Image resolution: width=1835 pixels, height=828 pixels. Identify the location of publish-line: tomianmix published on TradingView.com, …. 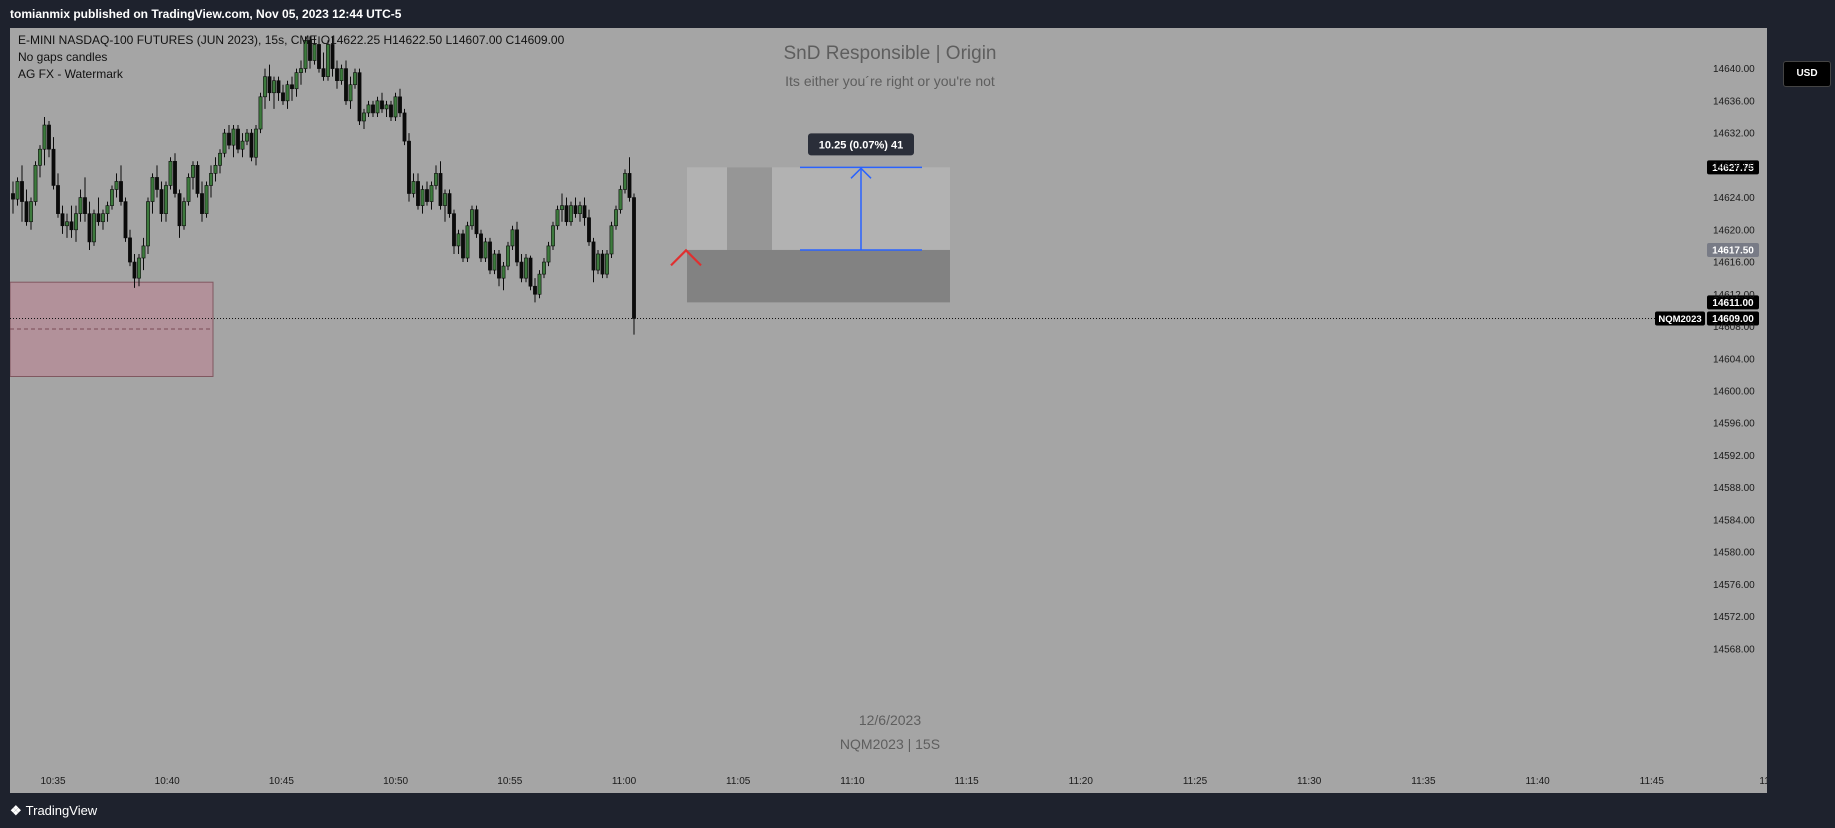
(206, 14).